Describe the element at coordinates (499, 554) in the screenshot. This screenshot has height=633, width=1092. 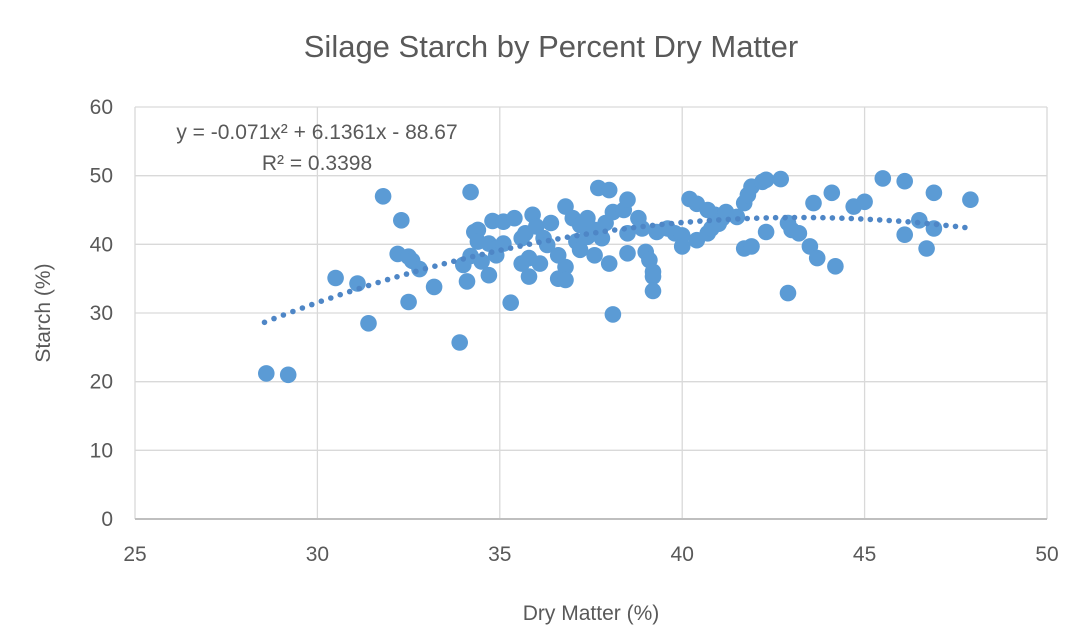
I see `x-tick-label: 35` at that location.